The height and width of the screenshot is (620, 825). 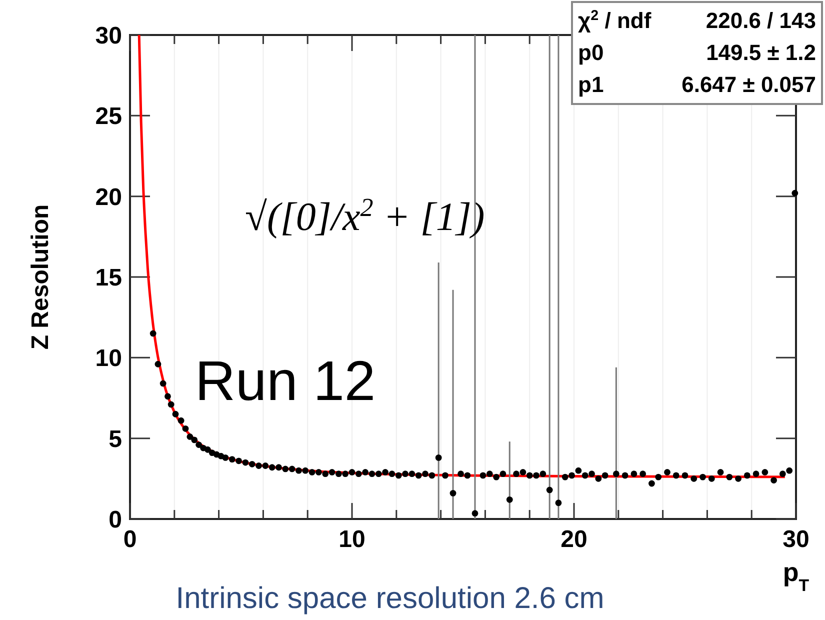 What do you see at coordinates (108, 358) in the screenshot?
I see `y-tick-label: 10` at bounding box center [108, 358].